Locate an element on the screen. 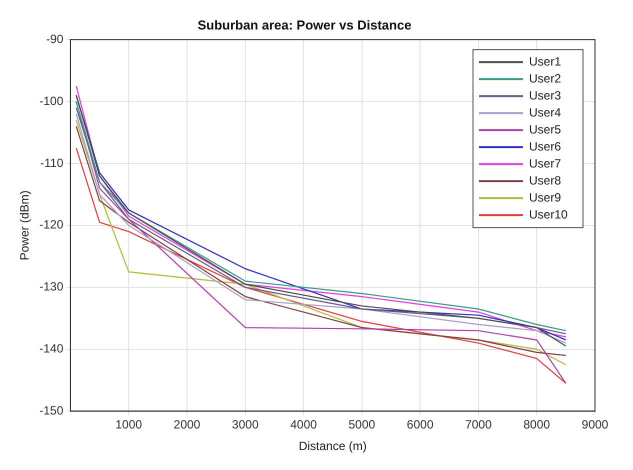 The image size is (633, 470). x-tick-label: 9000 is located at coordinates (595, 425).